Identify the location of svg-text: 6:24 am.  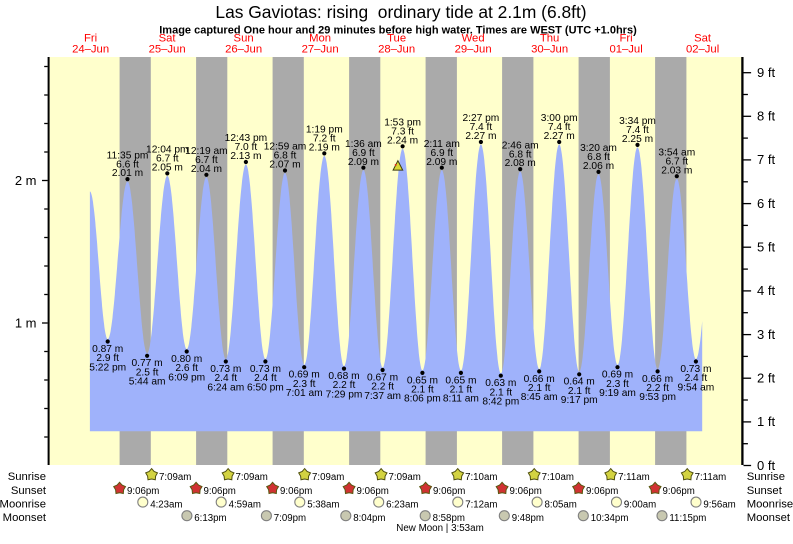
(225, 387).